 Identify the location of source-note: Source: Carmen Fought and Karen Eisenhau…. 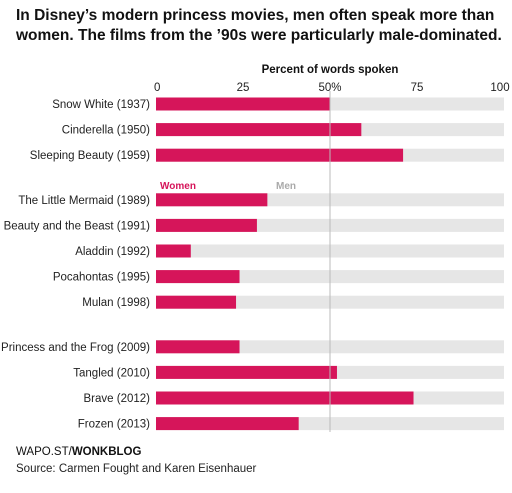
(136, 469).